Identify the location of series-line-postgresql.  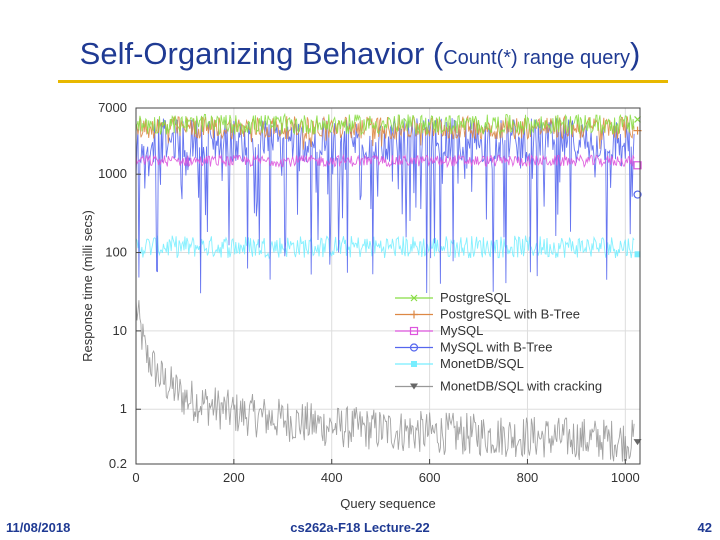
(385, 124).